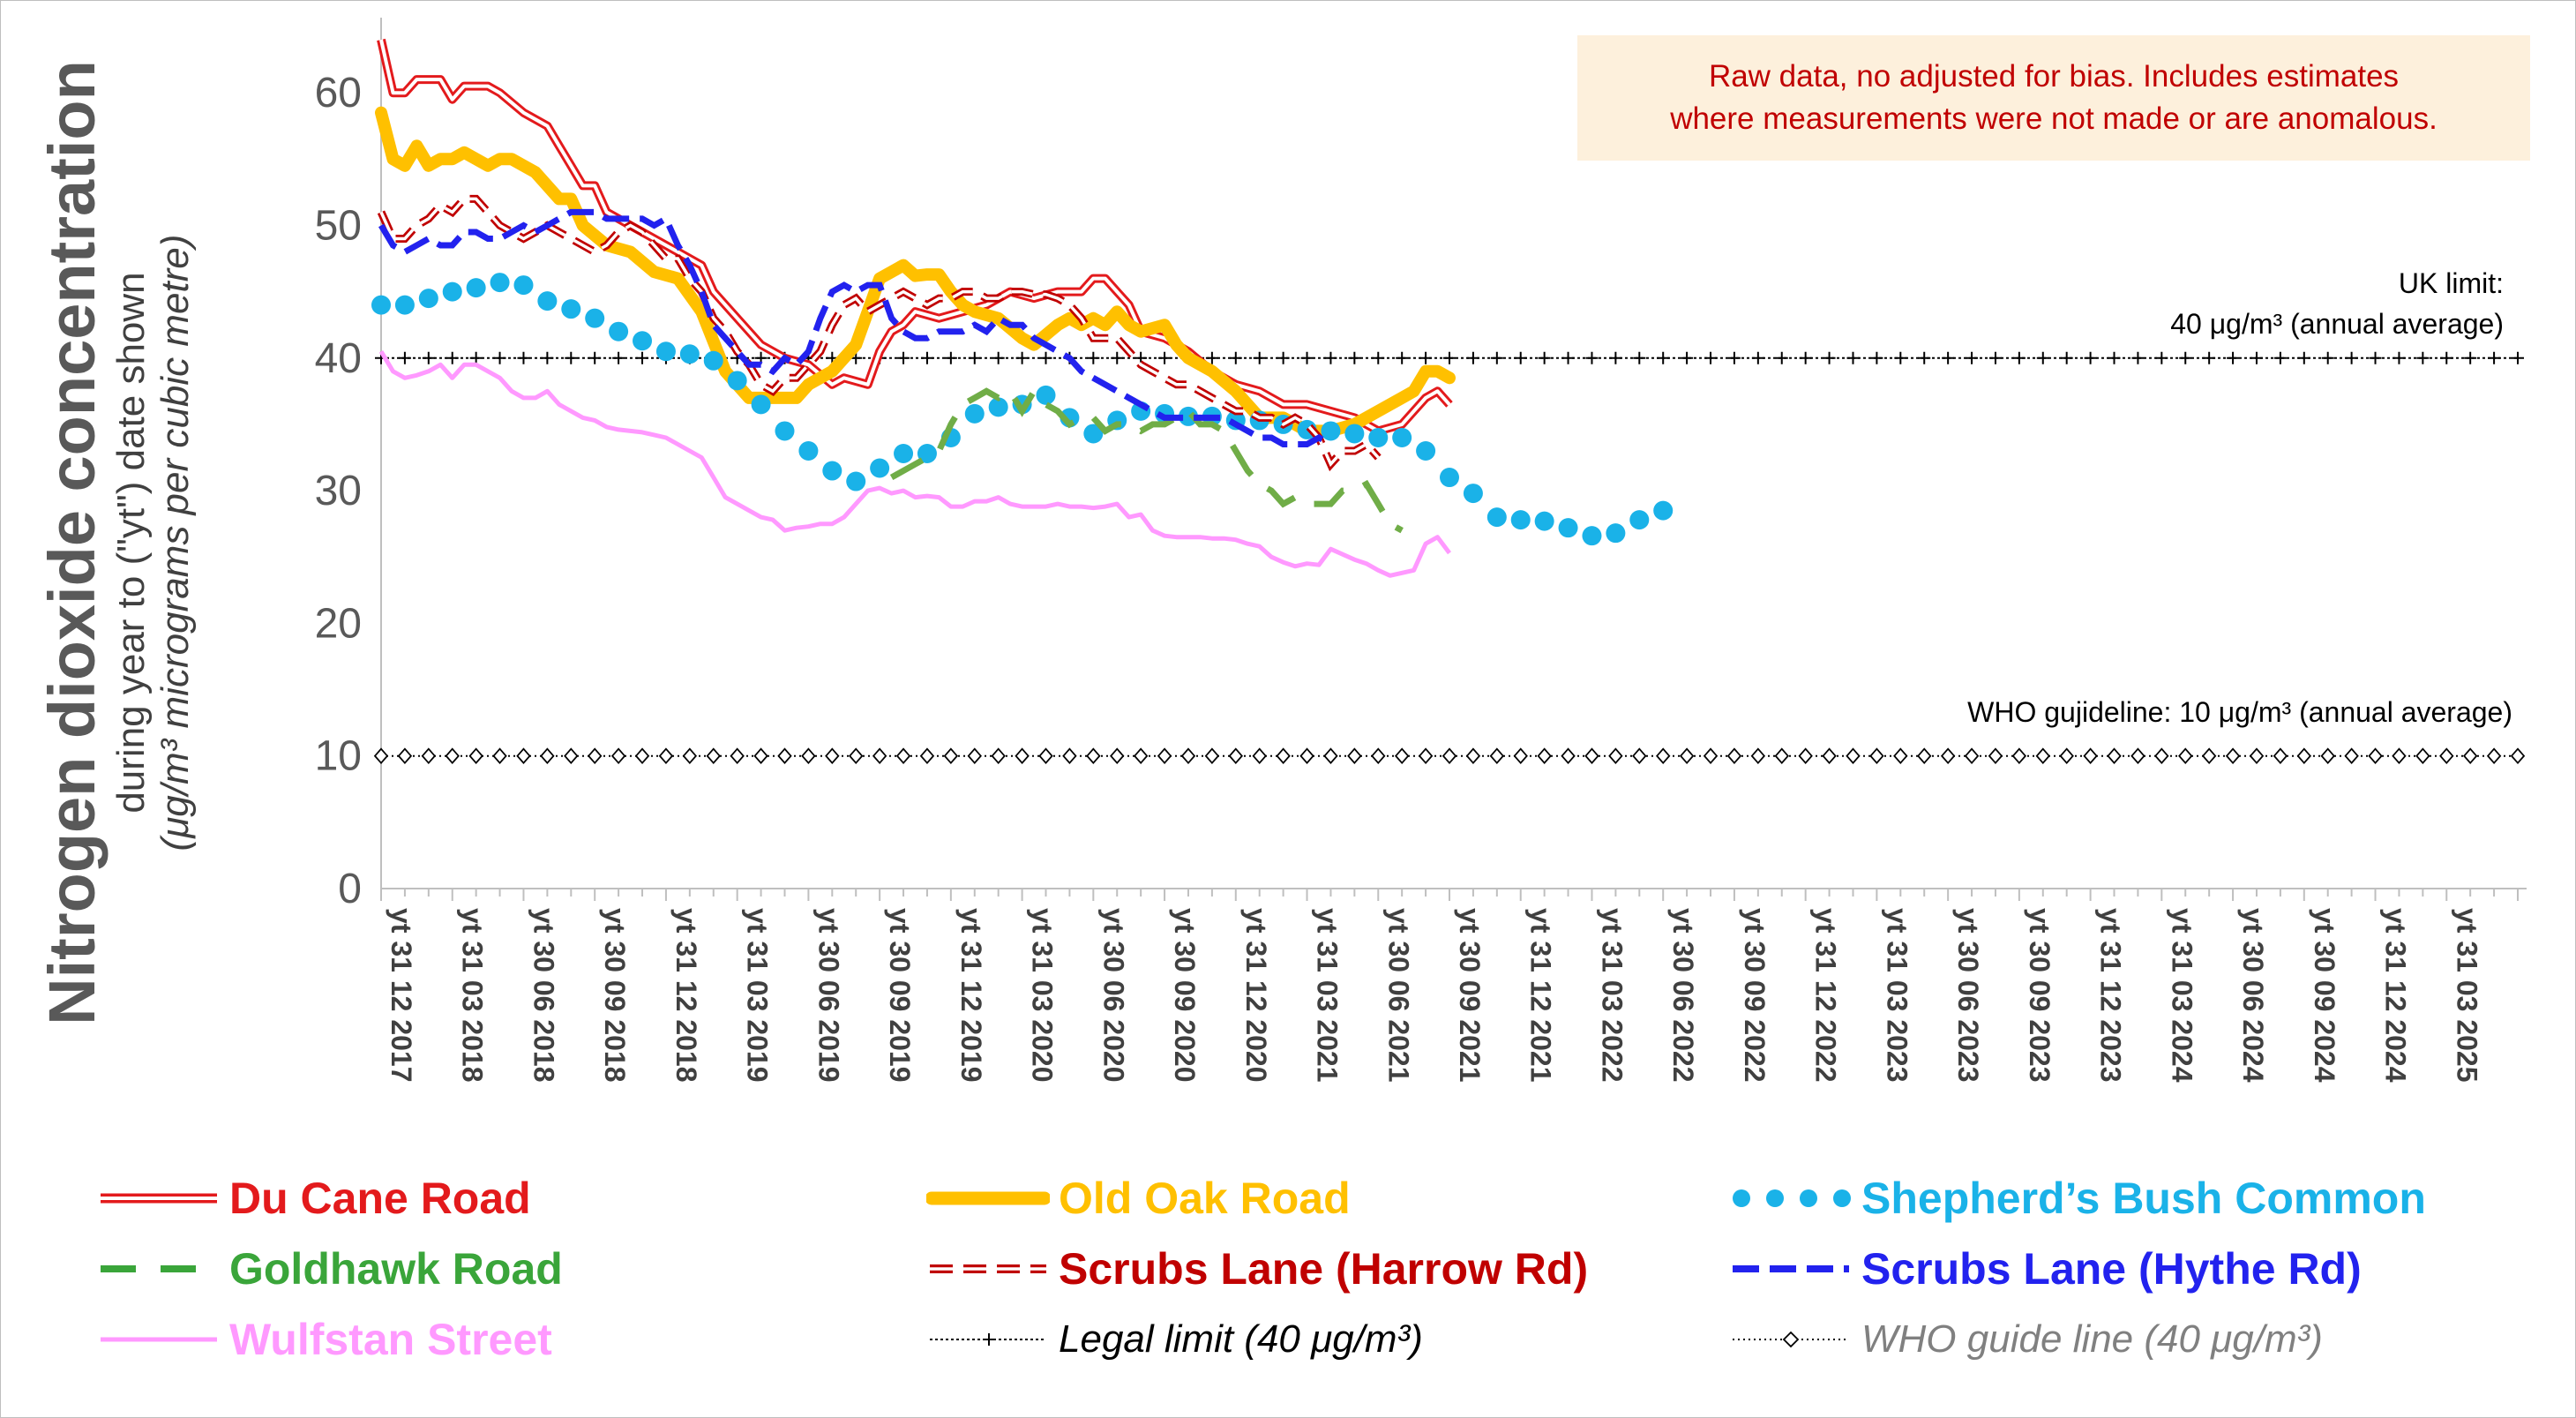  Describe the element at coordinates (1897, 995) in the screenshot. I see `x-tick-label: yt 31 03 2023` at that location.